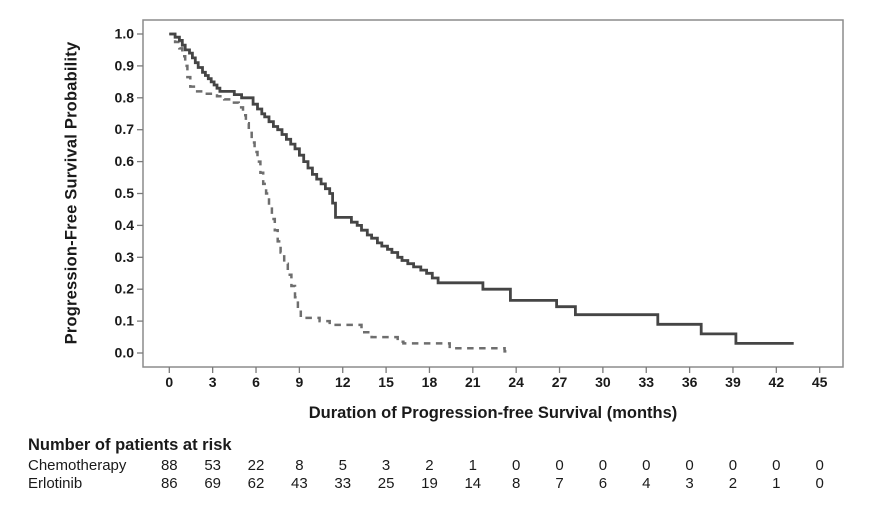 The height and width of the screenshot is (506, 887). What do you see at coordinates (646, 483) in the screenshot?
I see `risk-count: 4` at bounding box center [646, 483].